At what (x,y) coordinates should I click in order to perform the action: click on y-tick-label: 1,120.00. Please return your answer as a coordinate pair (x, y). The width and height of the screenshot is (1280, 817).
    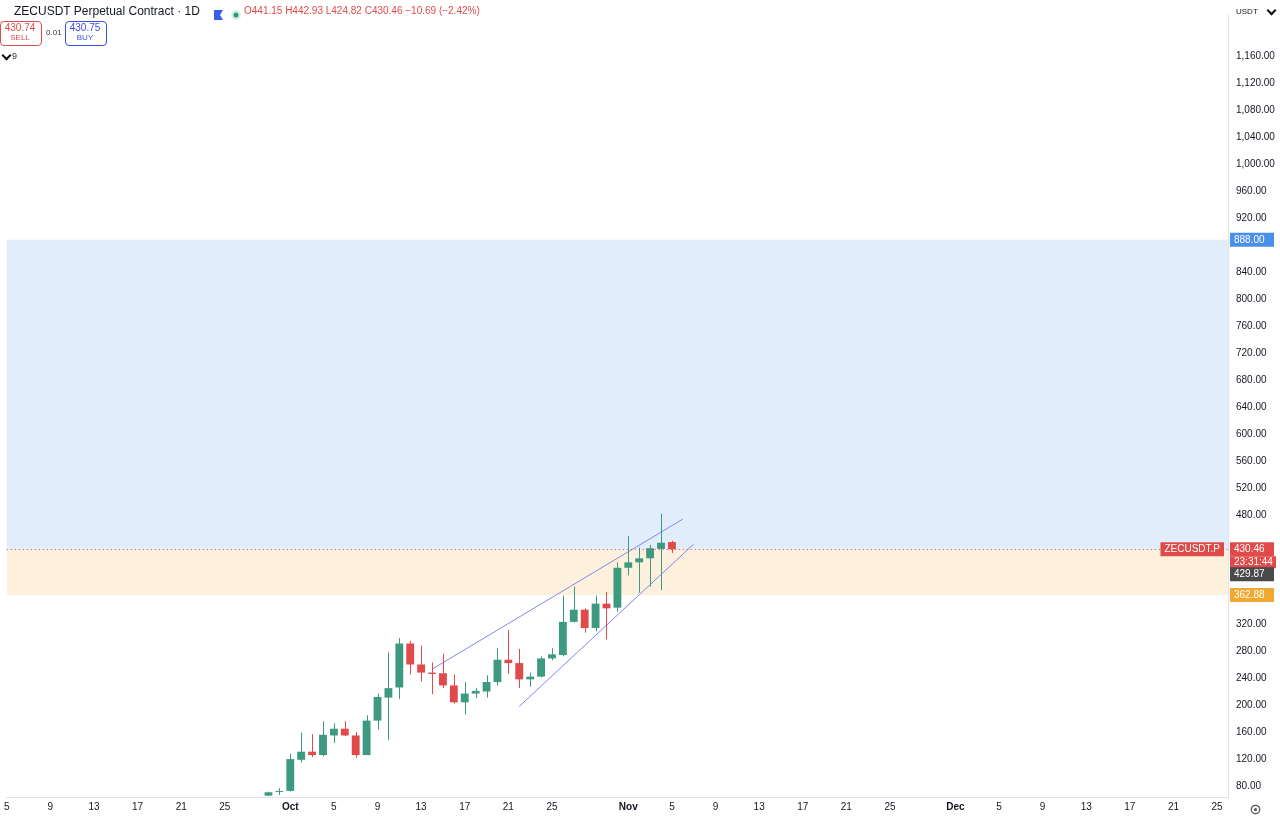
    Looking at the image, I should click on (1256, 82).